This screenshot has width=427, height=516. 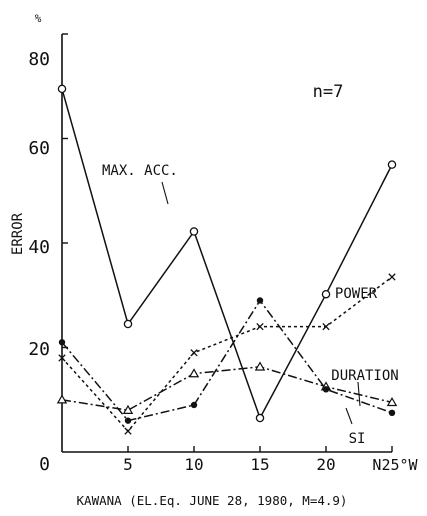 What do you see at coordinates (39, 247) in the screenshot?
I see `y-tick-label: 40` at bounding box center [39, 247].